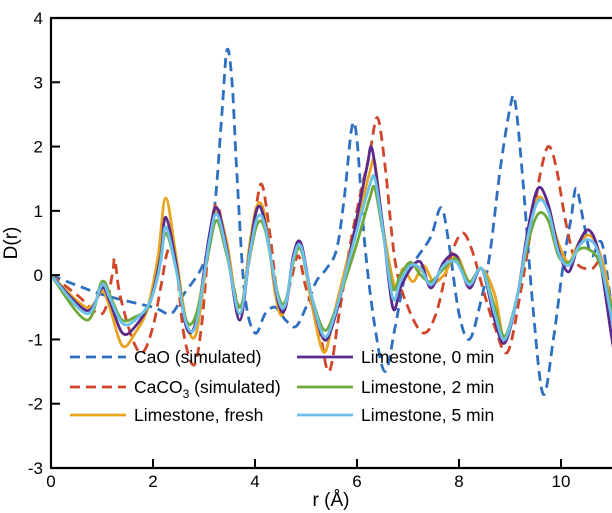 The width and height of the screenshot is (612, 513). I want to click on legend-label: Limestone, 2 min, so click(427, 387).